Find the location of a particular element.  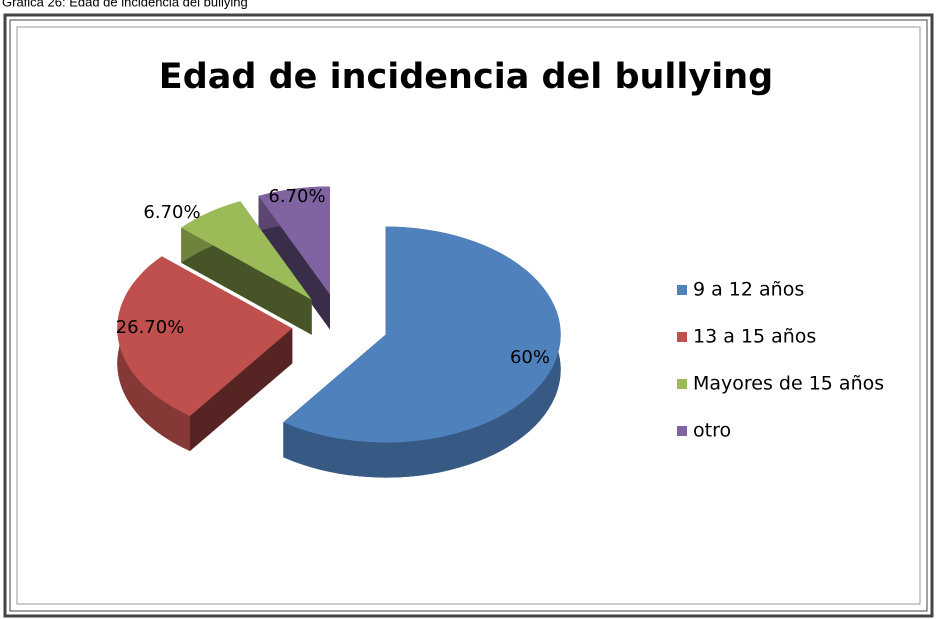

legend-label: otro is located at coordinates (712, 431).